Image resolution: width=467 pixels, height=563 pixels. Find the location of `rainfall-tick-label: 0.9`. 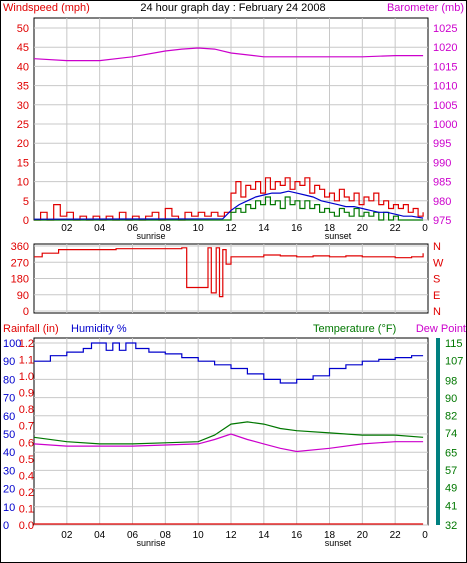

rainfall-tick-label: 0.9 is located at coordinates (26, 394).